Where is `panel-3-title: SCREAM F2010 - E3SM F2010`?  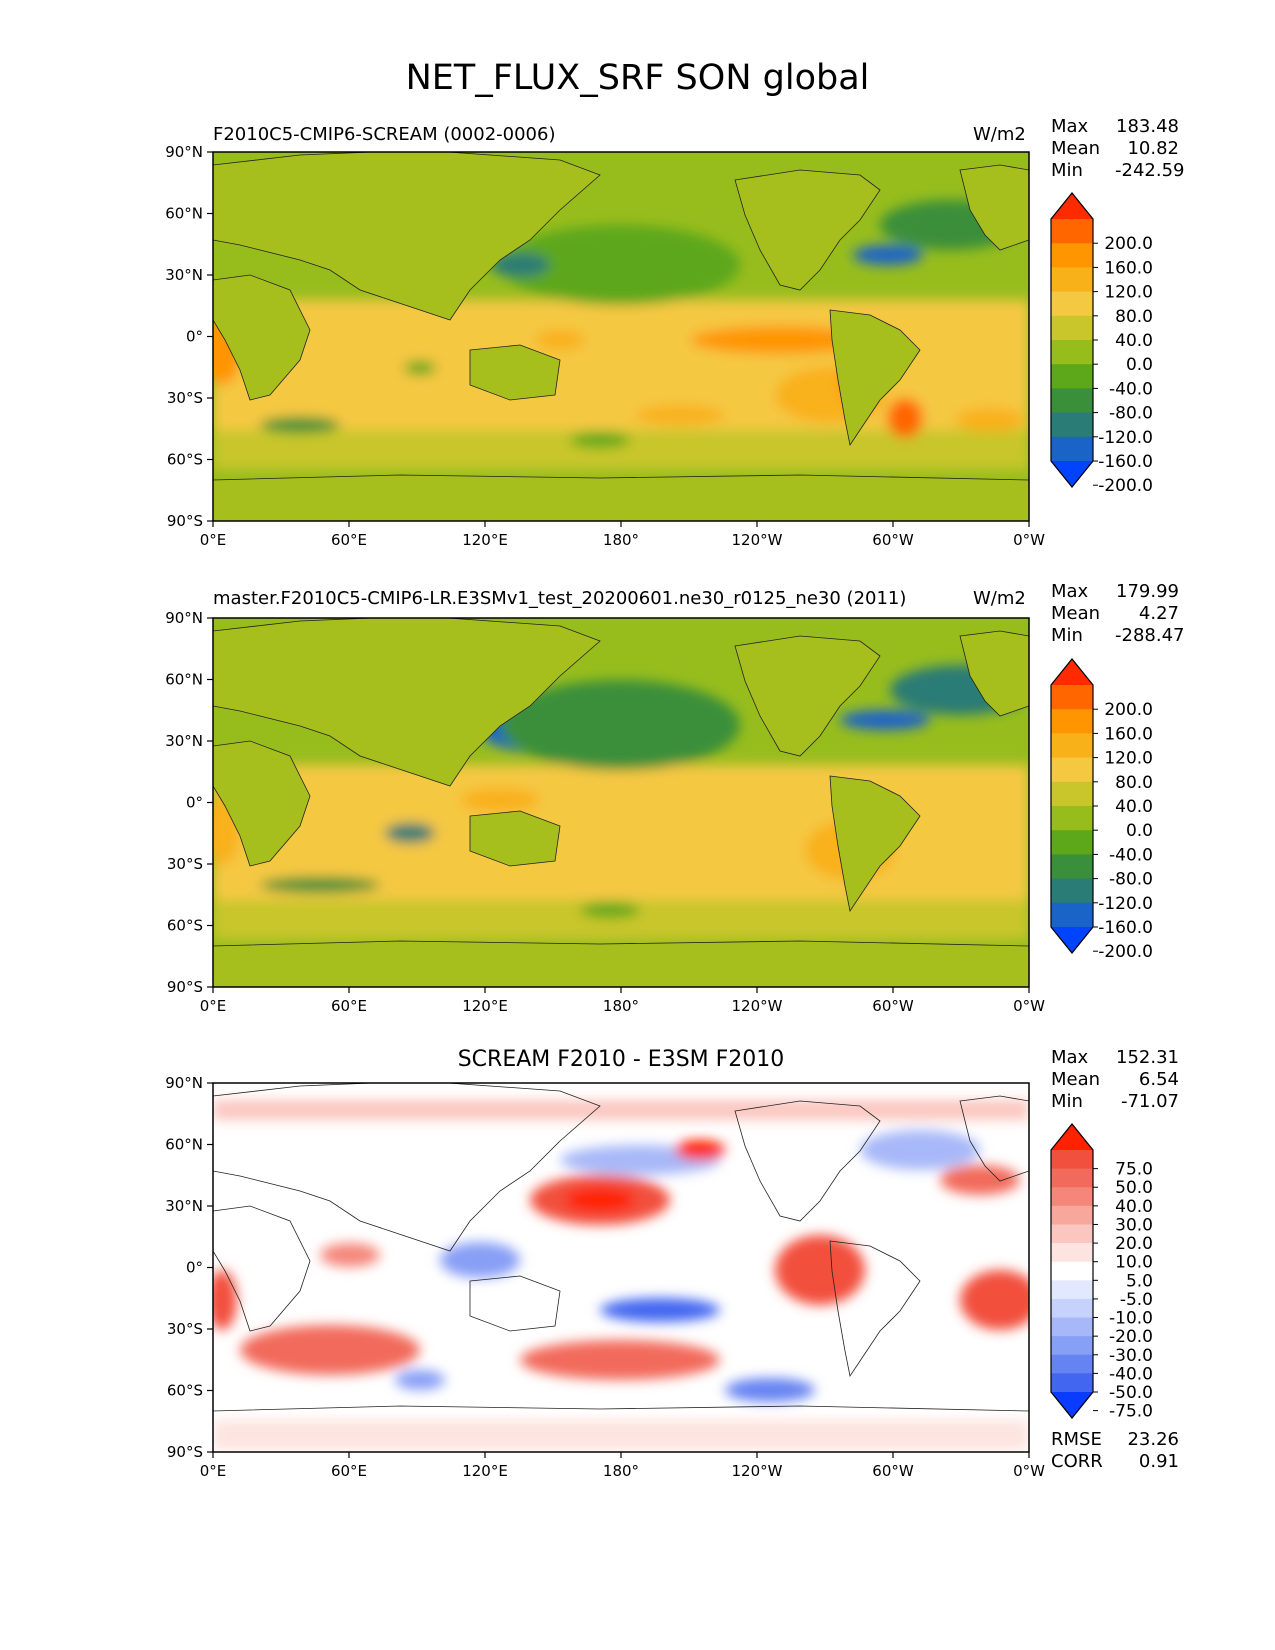
panel-3-title: SCREAM F2010 - E3SM F2010 is located at coordinates (621, 1059).